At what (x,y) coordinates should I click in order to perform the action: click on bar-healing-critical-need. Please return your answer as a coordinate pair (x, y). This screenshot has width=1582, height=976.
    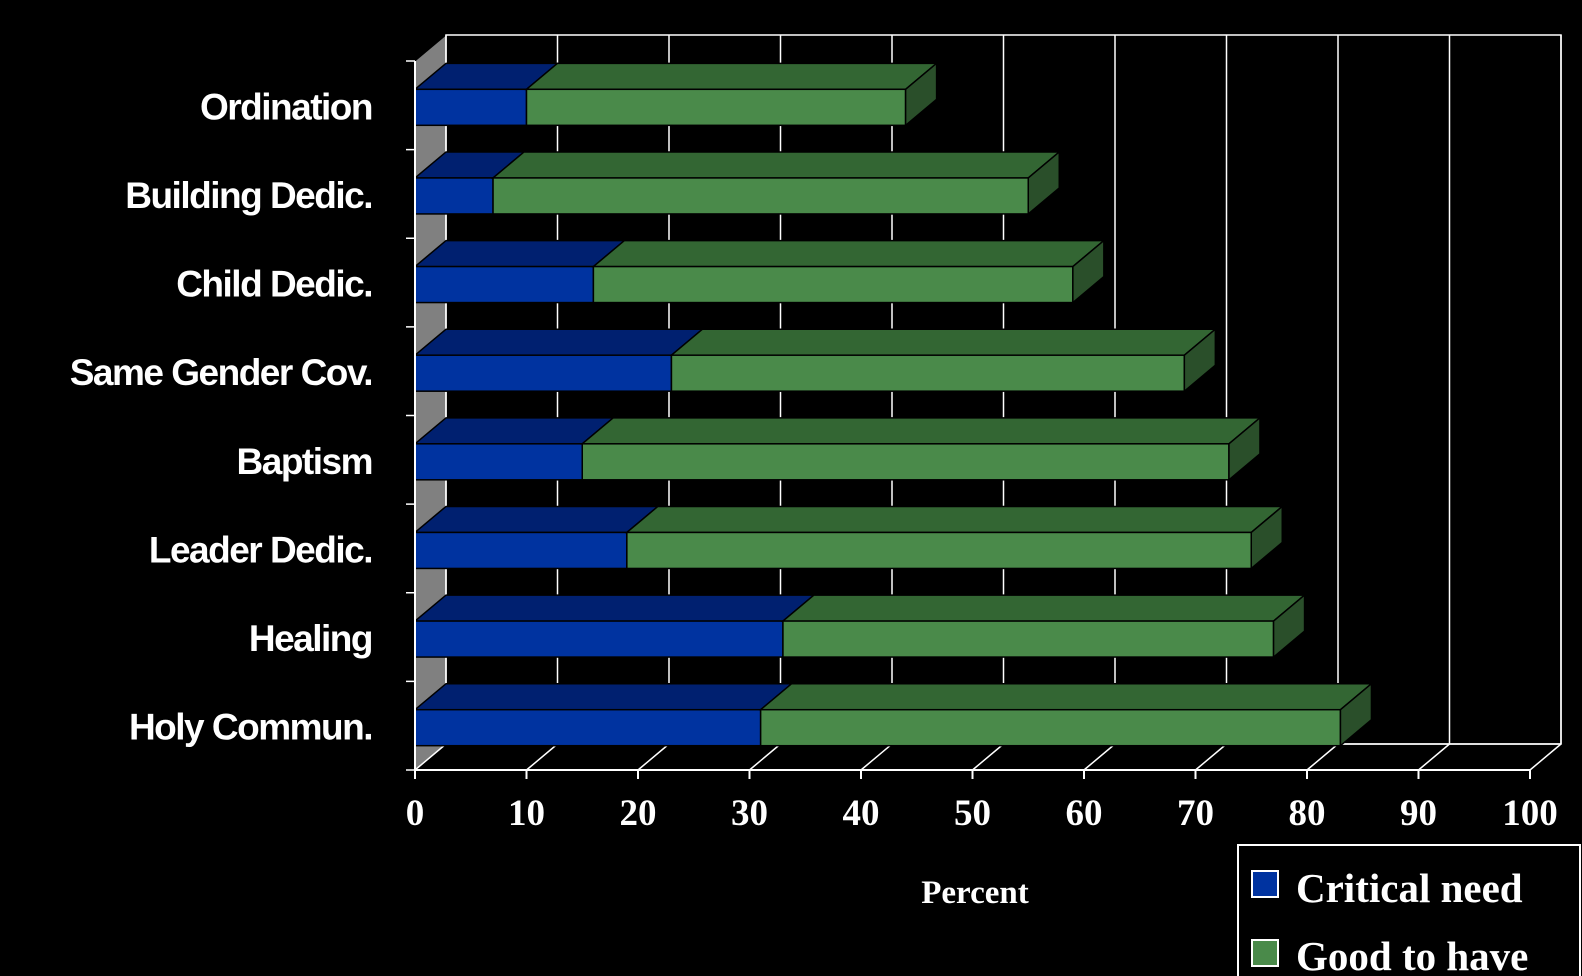
    Looking at the image, I should click on (599, 639).